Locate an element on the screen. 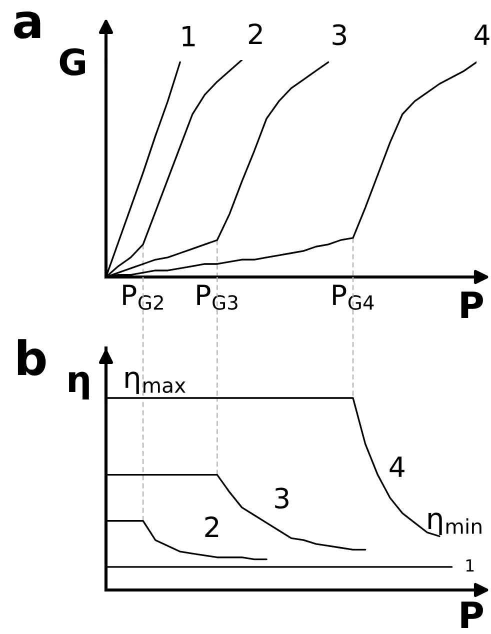 This screenshot has height=634, width=491. annotation: η$_{min}$ is located at coordinates (455, 524).